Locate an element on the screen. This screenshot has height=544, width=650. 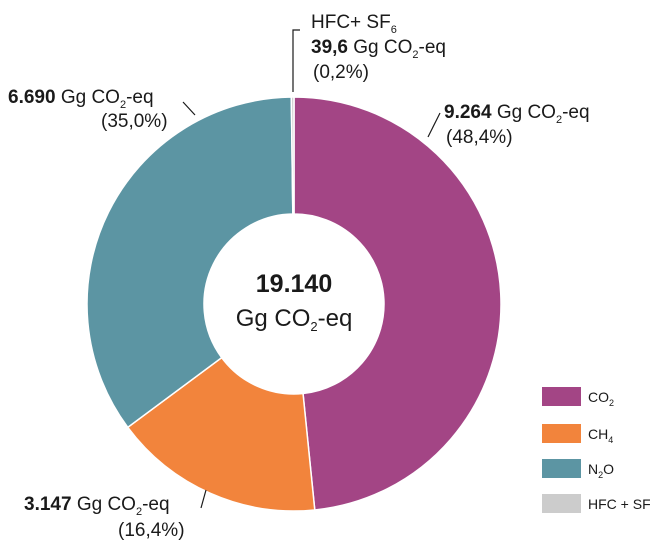
label-hfc-title: HFC+ SF6 is located at coordinates (354, 24).